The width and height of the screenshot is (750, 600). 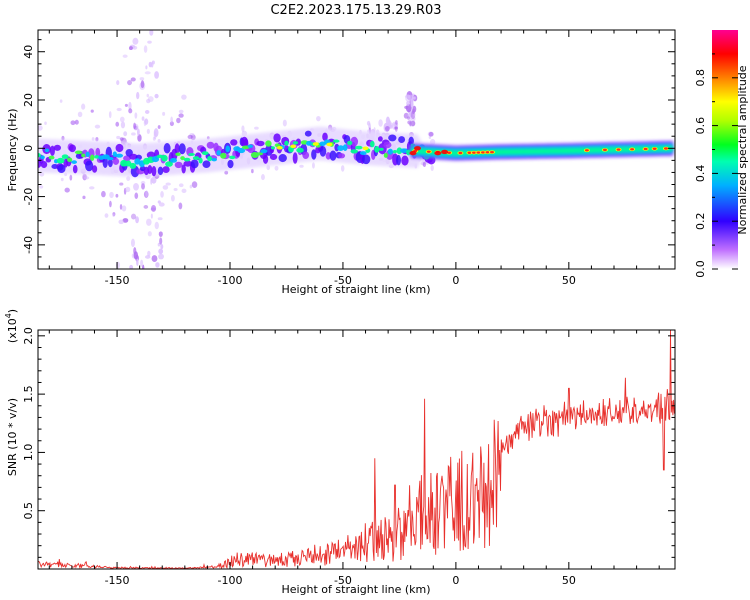 What do you see at coordinates (355, 10) in the screenshot?
I see `figure-title: C2E2.2023.175.13.29.R03` at bounding box center [355, 10].